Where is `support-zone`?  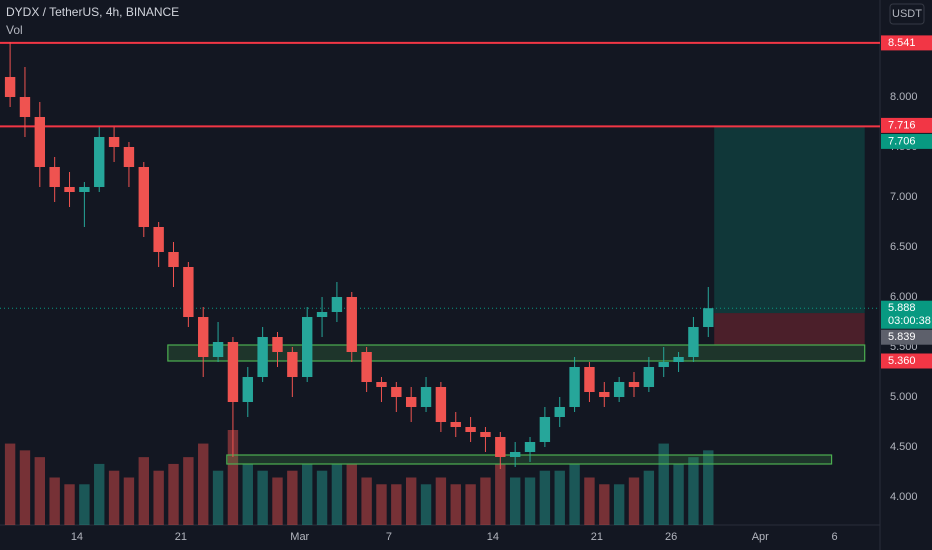 support-zone is located at coordinates (529, 459).